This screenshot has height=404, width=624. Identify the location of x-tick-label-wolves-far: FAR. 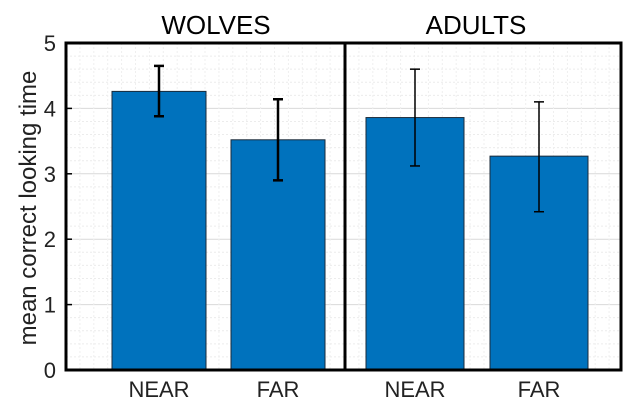
(278, 389).